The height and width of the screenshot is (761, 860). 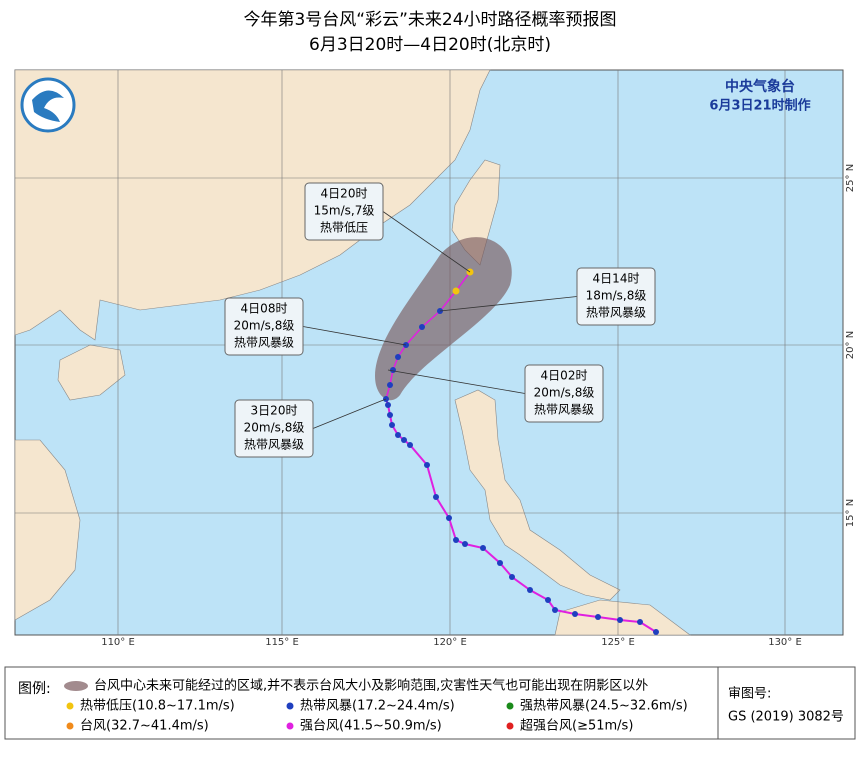 What do you see at coordinates (118, 642) in the screenshot?
I see `lon-label: 110° E` at bounding box center [118, 642].